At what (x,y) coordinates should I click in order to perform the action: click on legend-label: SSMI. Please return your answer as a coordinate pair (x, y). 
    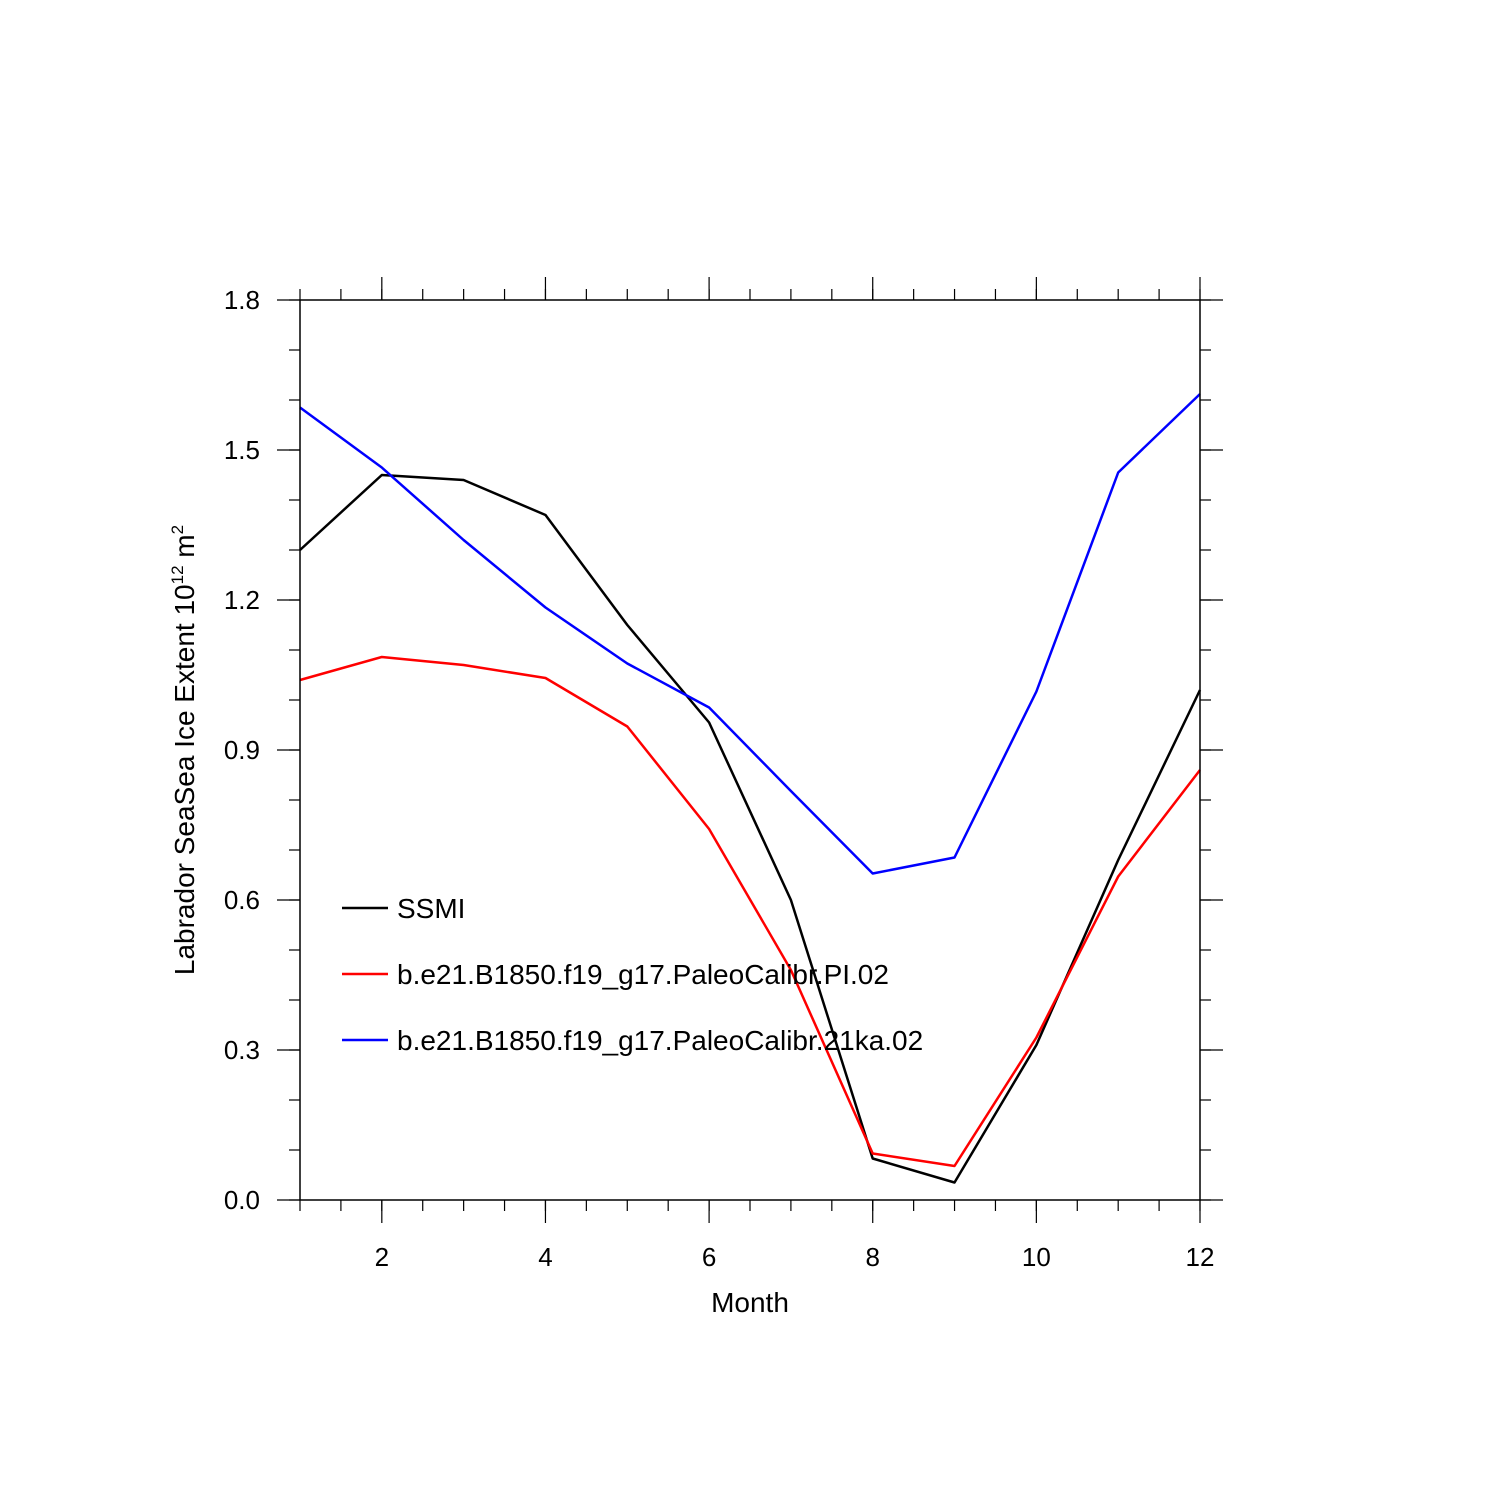
    Looking at the image, I should click on (431, 908).